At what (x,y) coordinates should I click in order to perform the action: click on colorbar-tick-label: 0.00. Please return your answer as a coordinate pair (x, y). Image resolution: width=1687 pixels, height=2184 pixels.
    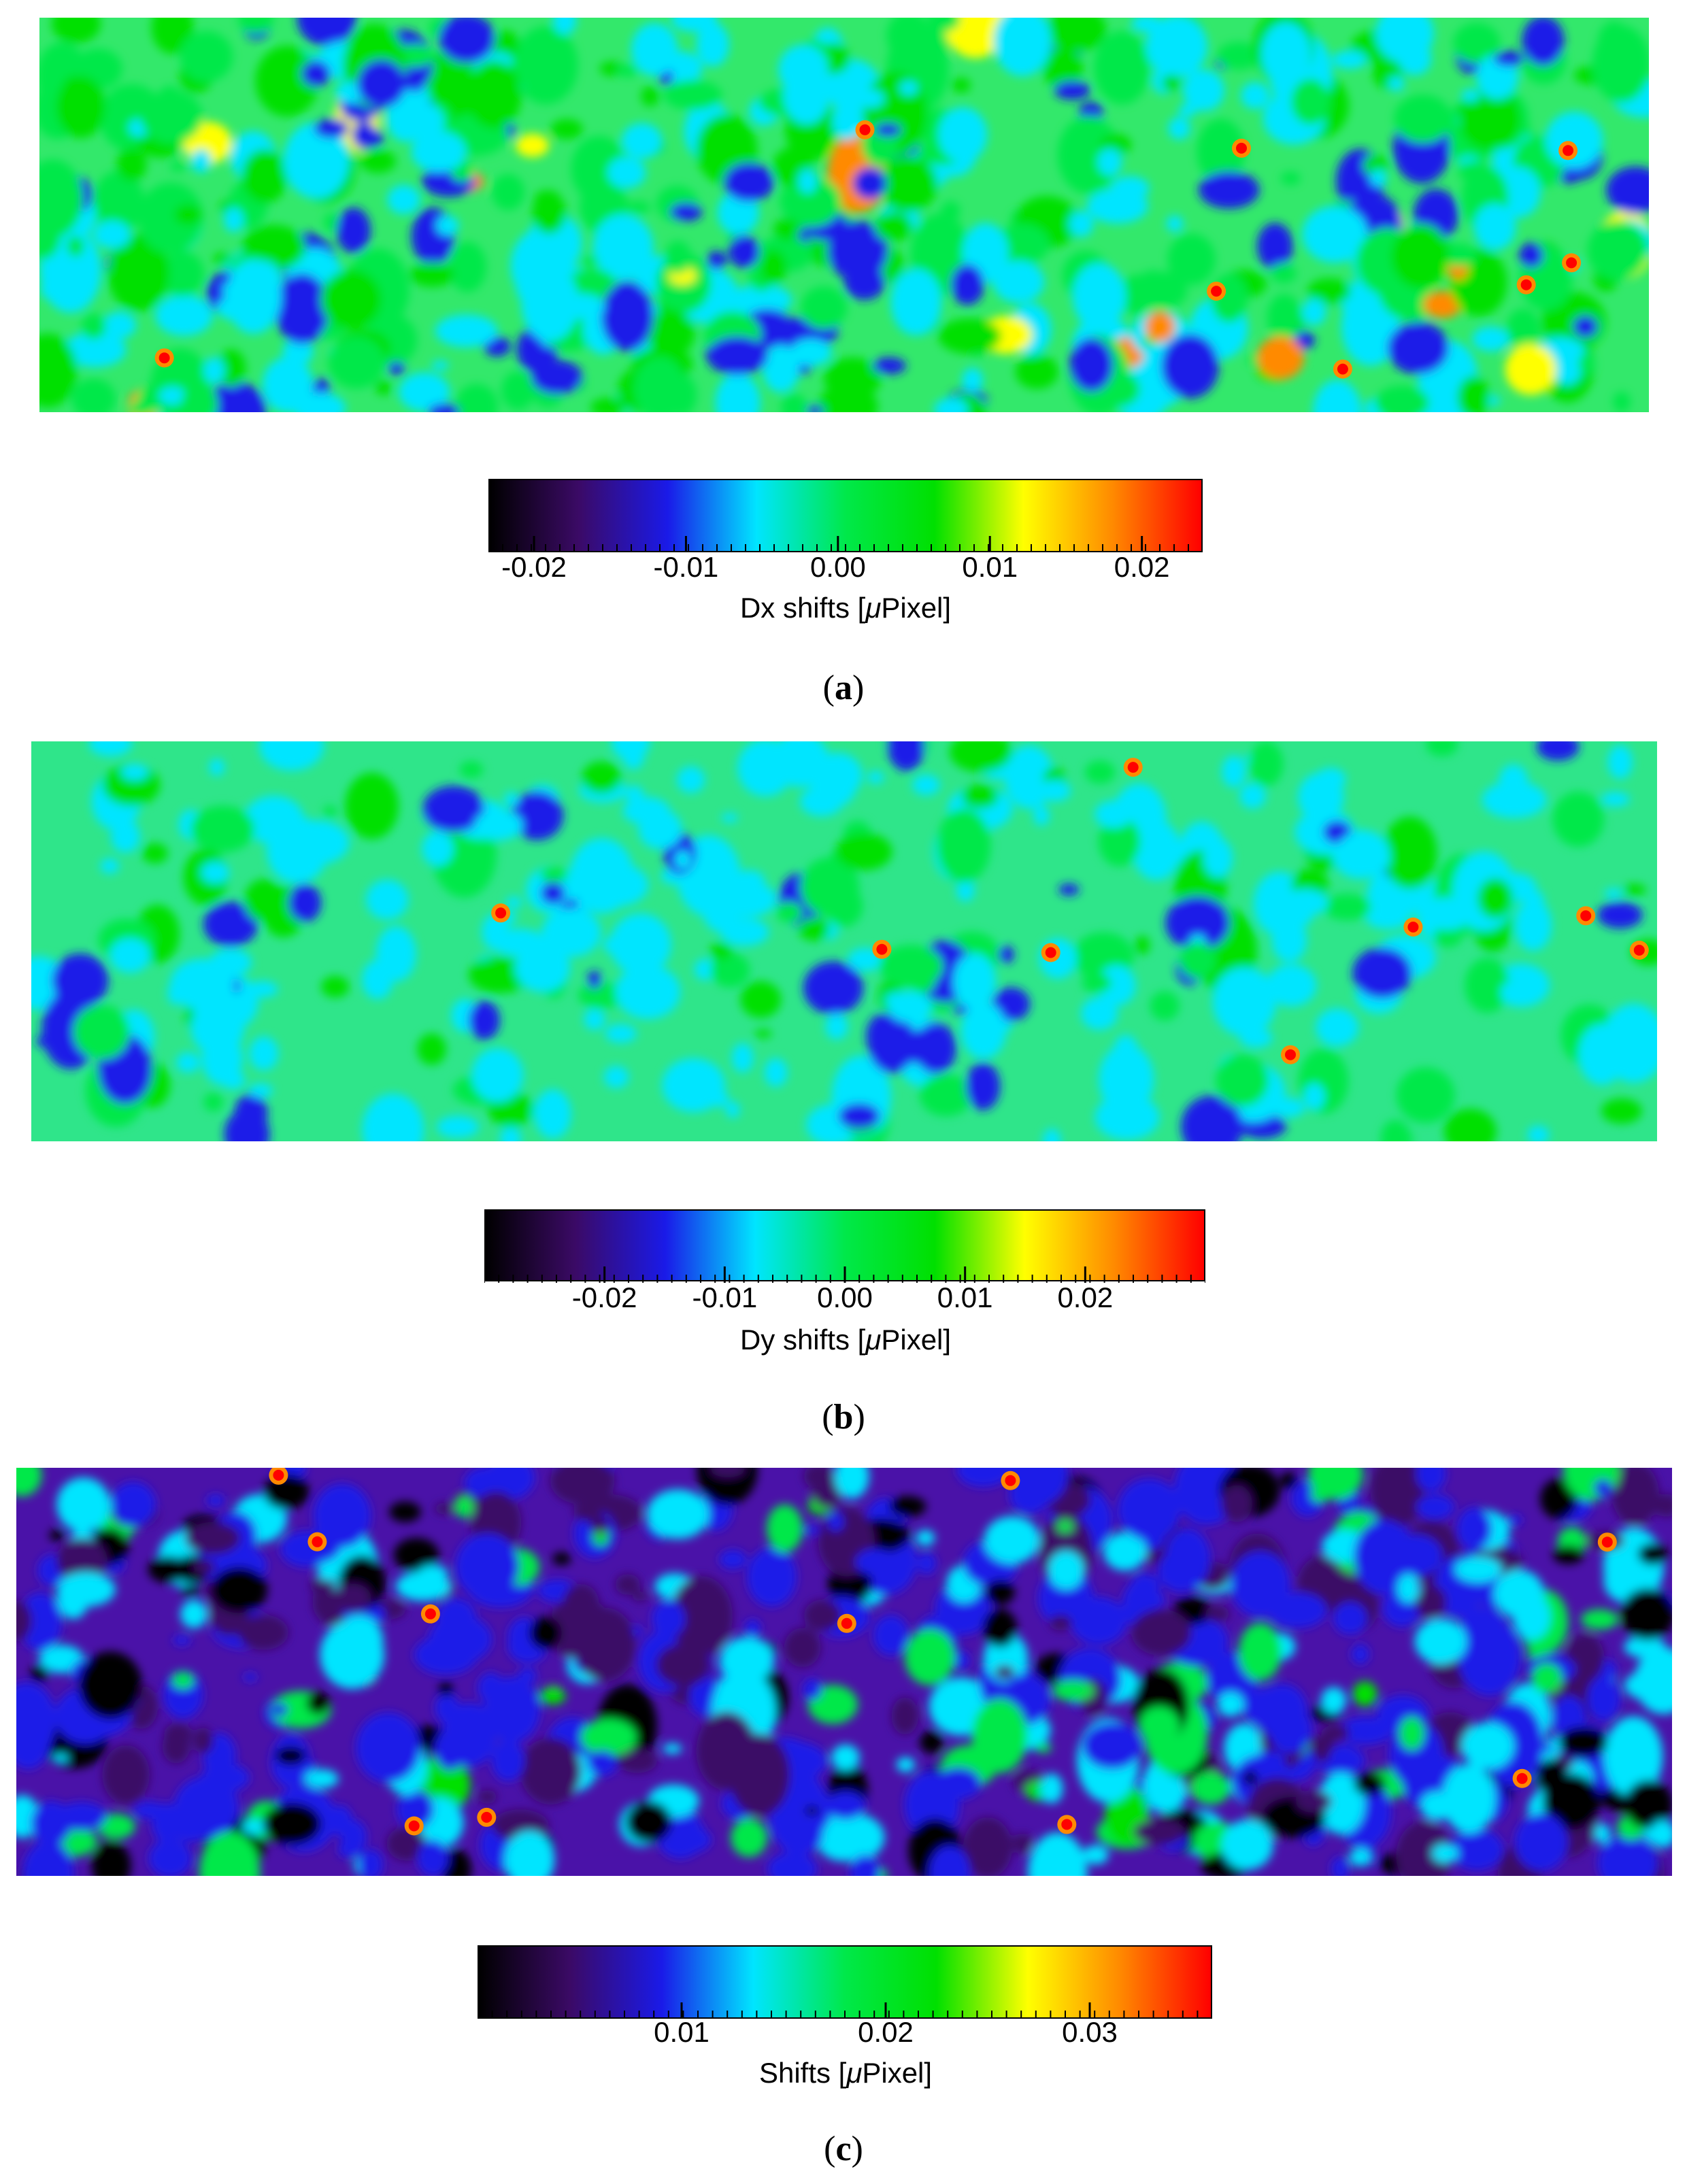
    Looking at the image, I should click on (845, 1297).